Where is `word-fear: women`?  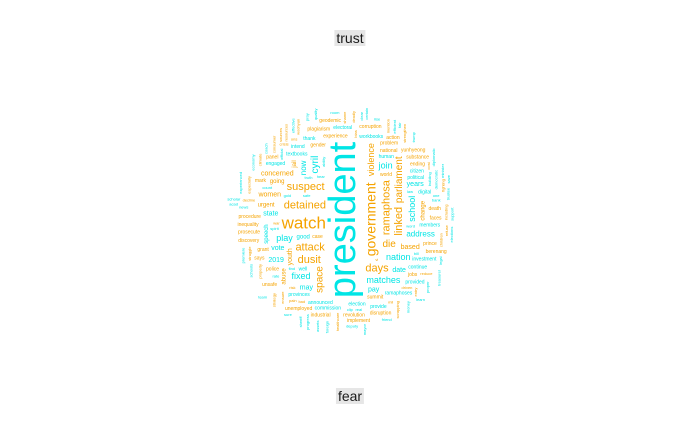 word-fear: women is located at coordinates (269, 195).